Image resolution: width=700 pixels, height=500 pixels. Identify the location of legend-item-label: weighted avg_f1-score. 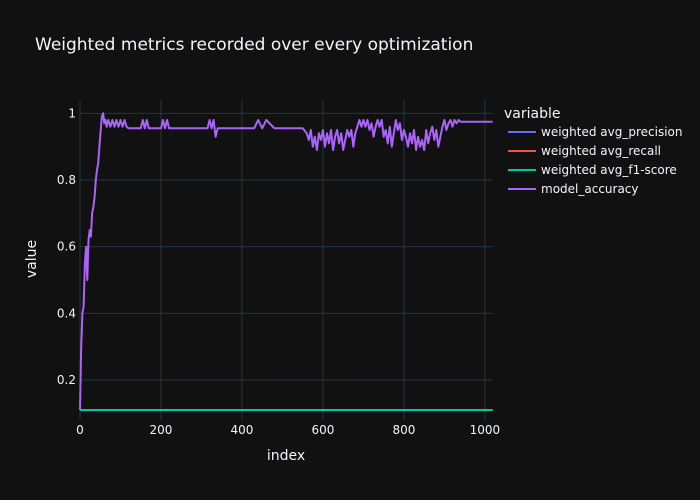
(609, 170).